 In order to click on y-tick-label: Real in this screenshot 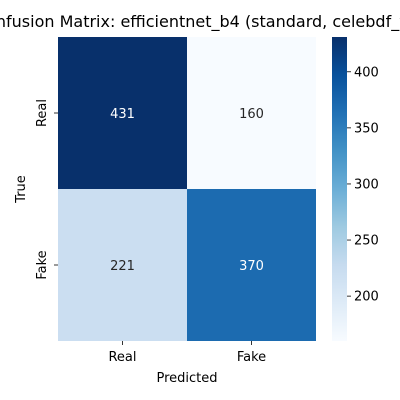, I will do `click(42, 113)`.